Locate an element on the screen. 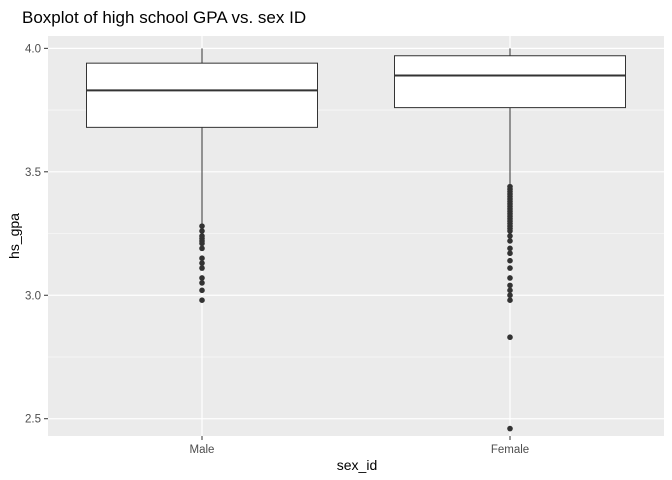 The image size is (672, 480). y-tick-label: 3.0 is located at coordinates (33, 296).